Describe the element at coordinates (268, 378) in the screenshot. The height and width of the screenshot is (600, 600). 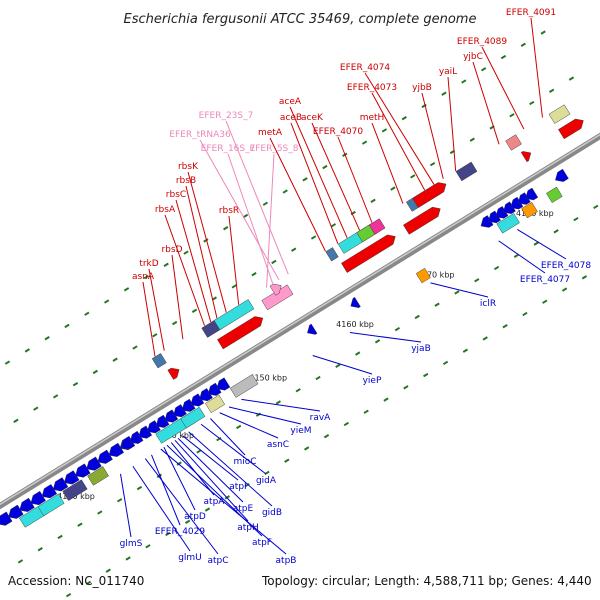
I see `scale-tick-label: 4150 kbp` at that location.